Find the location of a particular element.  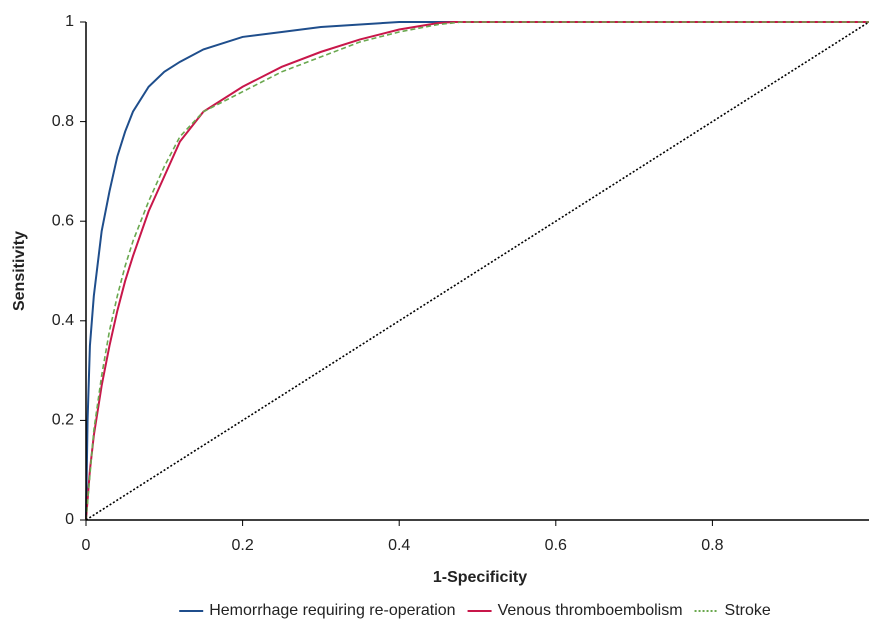

x-tick-label: 0 is located at coordinates (86, 545).